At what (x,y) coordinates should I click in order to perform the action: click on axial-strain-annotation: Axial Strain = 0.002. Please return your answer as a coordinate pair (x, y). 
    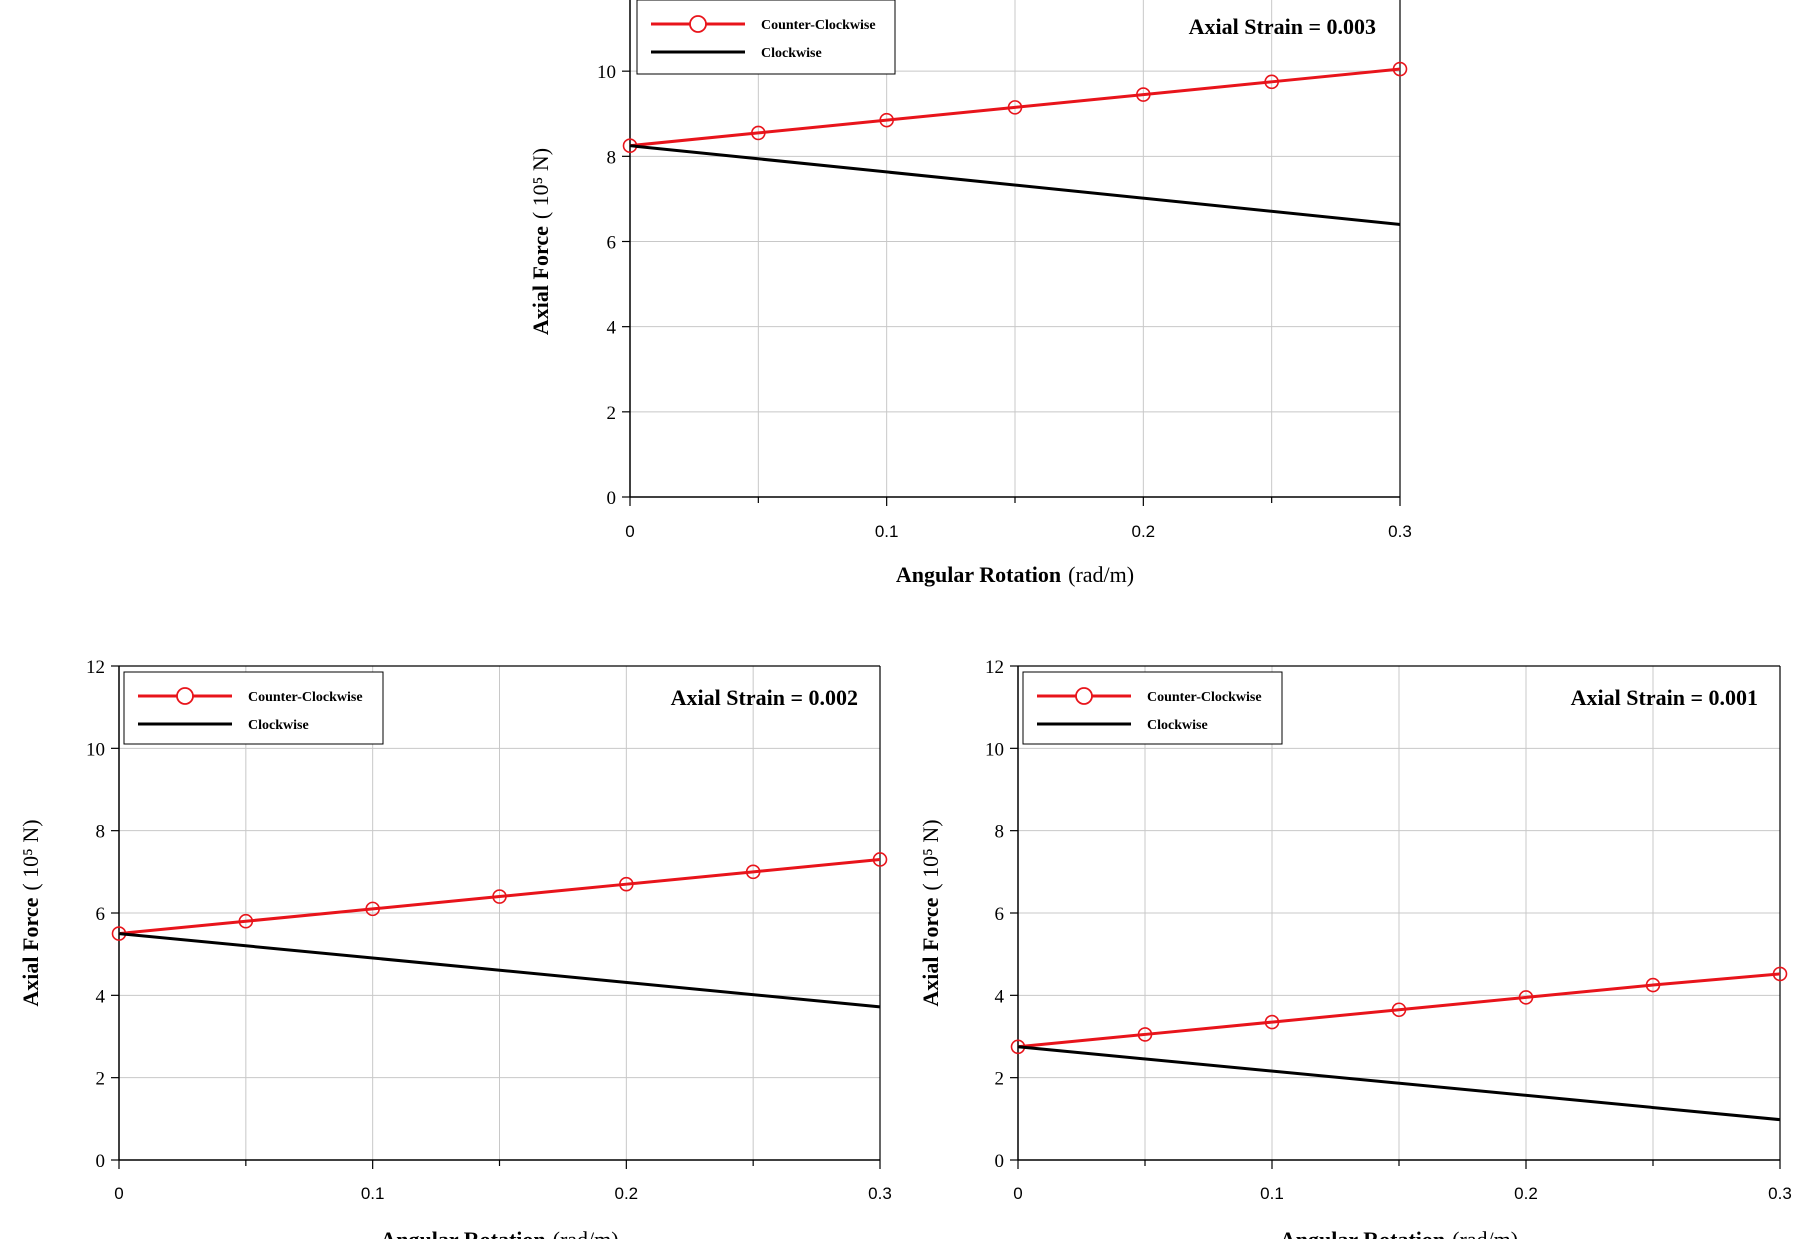
    Looking at the image, I should click on (764, 697).